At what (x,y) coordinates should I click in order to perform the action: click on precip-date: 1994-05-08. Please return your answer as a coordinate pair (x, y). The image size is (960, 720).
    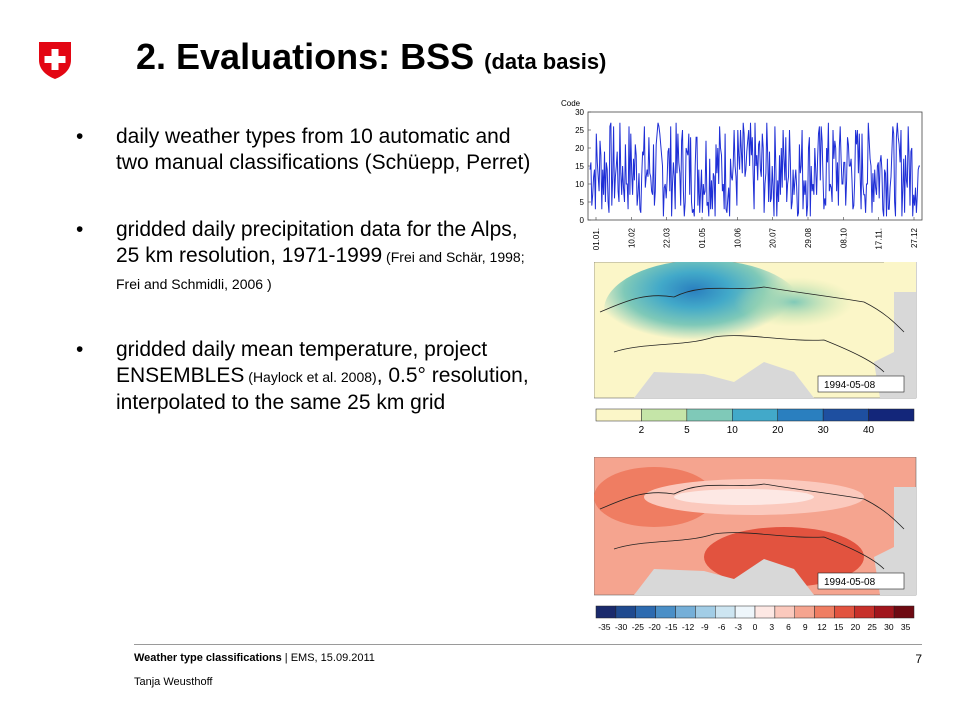
    Looking at the image, I should click on (850, 385).